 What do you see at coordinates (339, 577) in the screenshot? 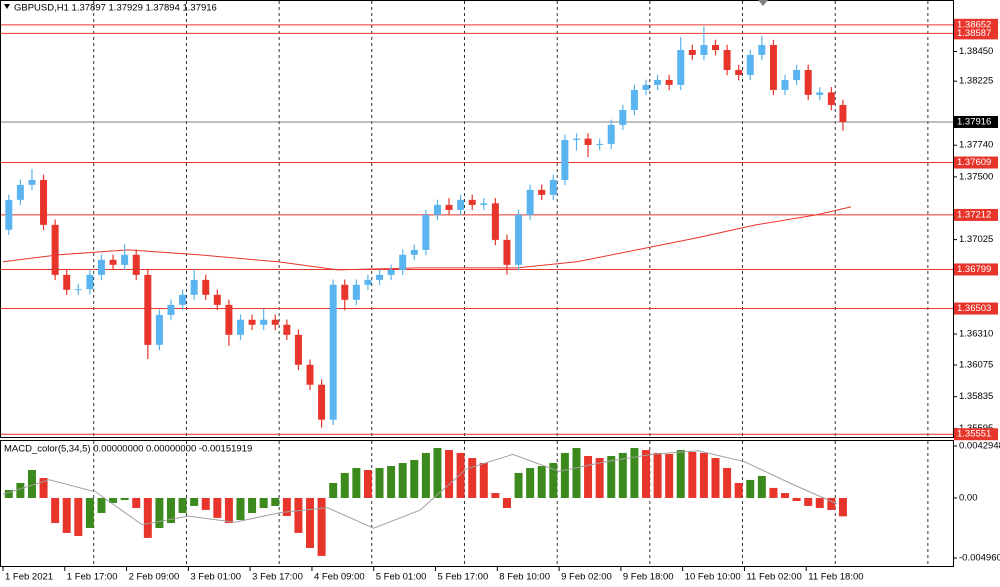
I see `x-tick-label: 4 Feb 09:00` at bounding box center [339, 577].